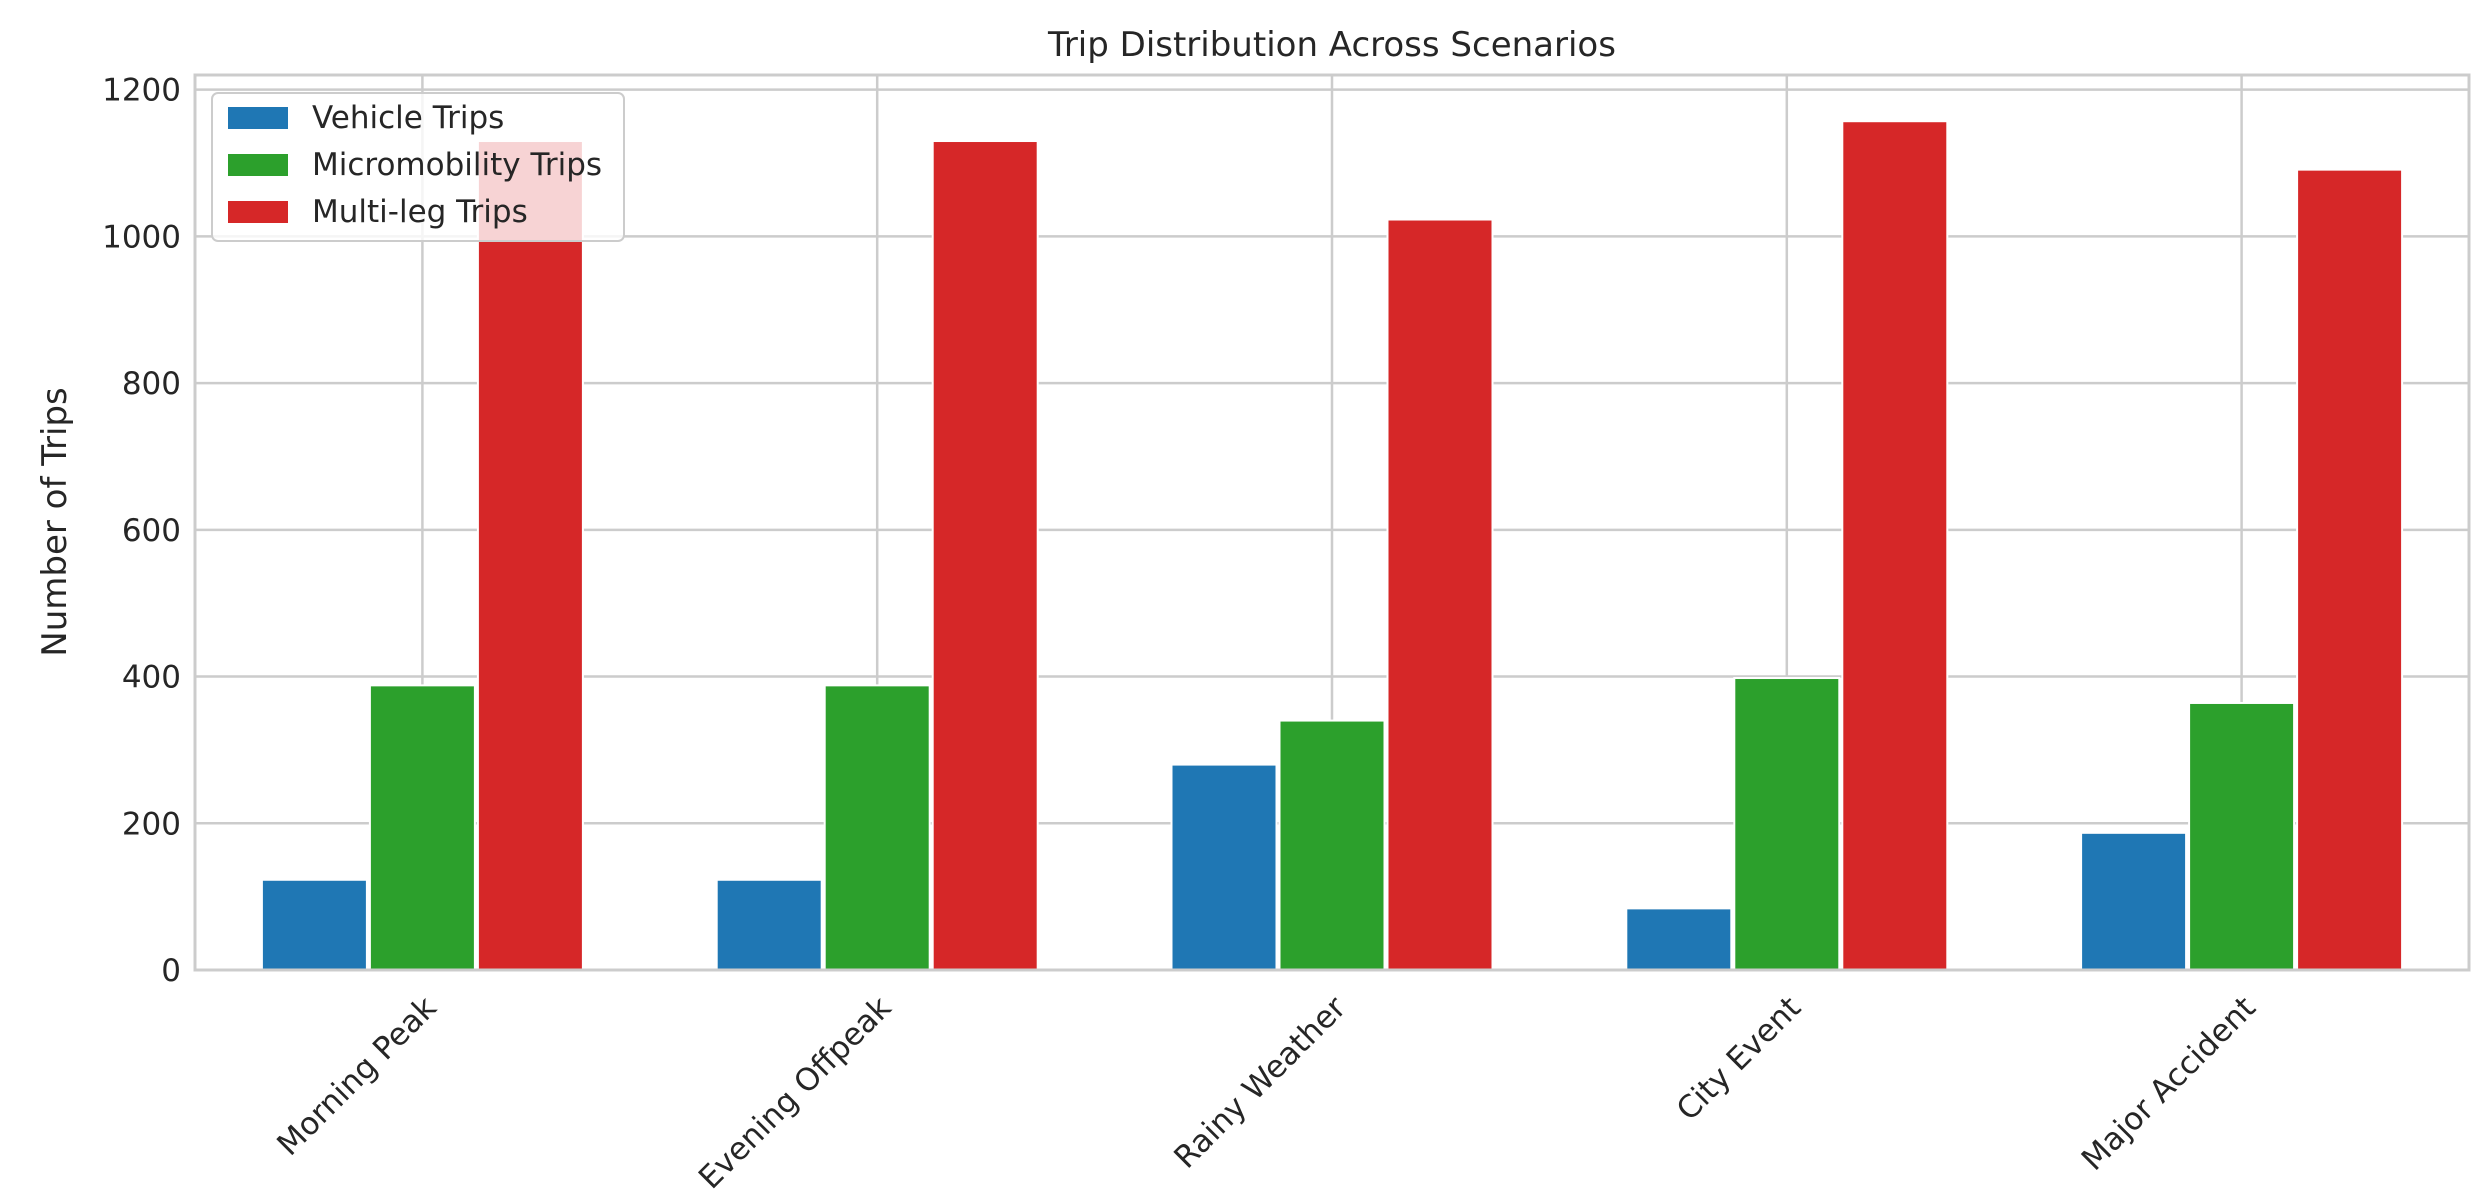 The height and width of the screenshot is (1201, 2488). What do you see at coordinates (408, 118) in the screenshot?
I see `legend-label: Vehicle Trips` at bounding box center [408, 118].